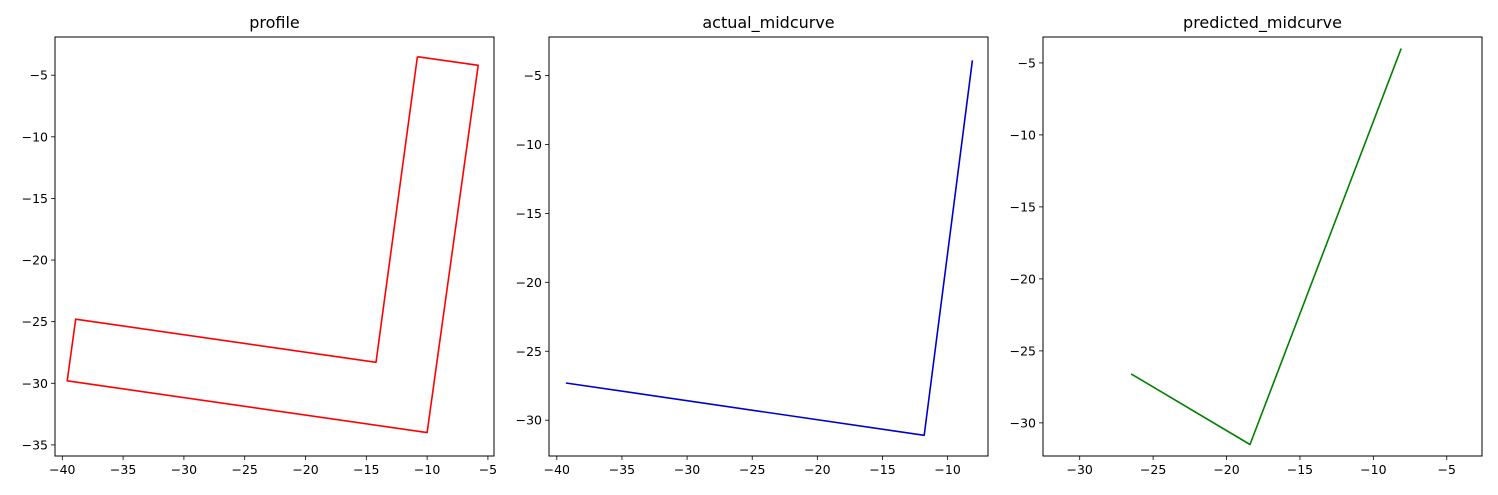 This screenshot has height=495, width=1498. Describe the element at coordinates (274, 22) in the screenshot. I see `panel-title: profile` at that location.